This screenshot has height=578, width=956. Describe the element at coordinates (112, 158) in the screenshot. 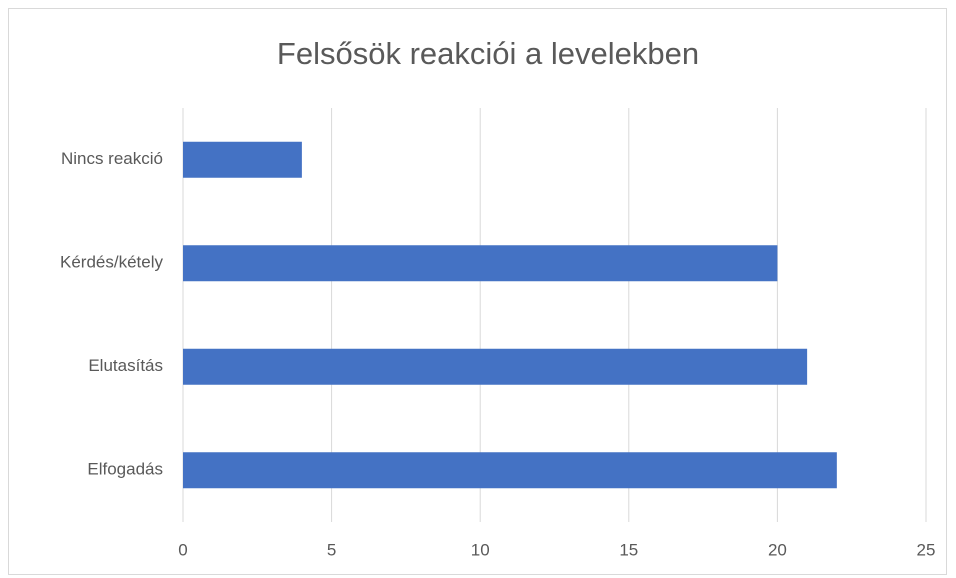

I see `y-tick-label: Nincs reakció` at that location.